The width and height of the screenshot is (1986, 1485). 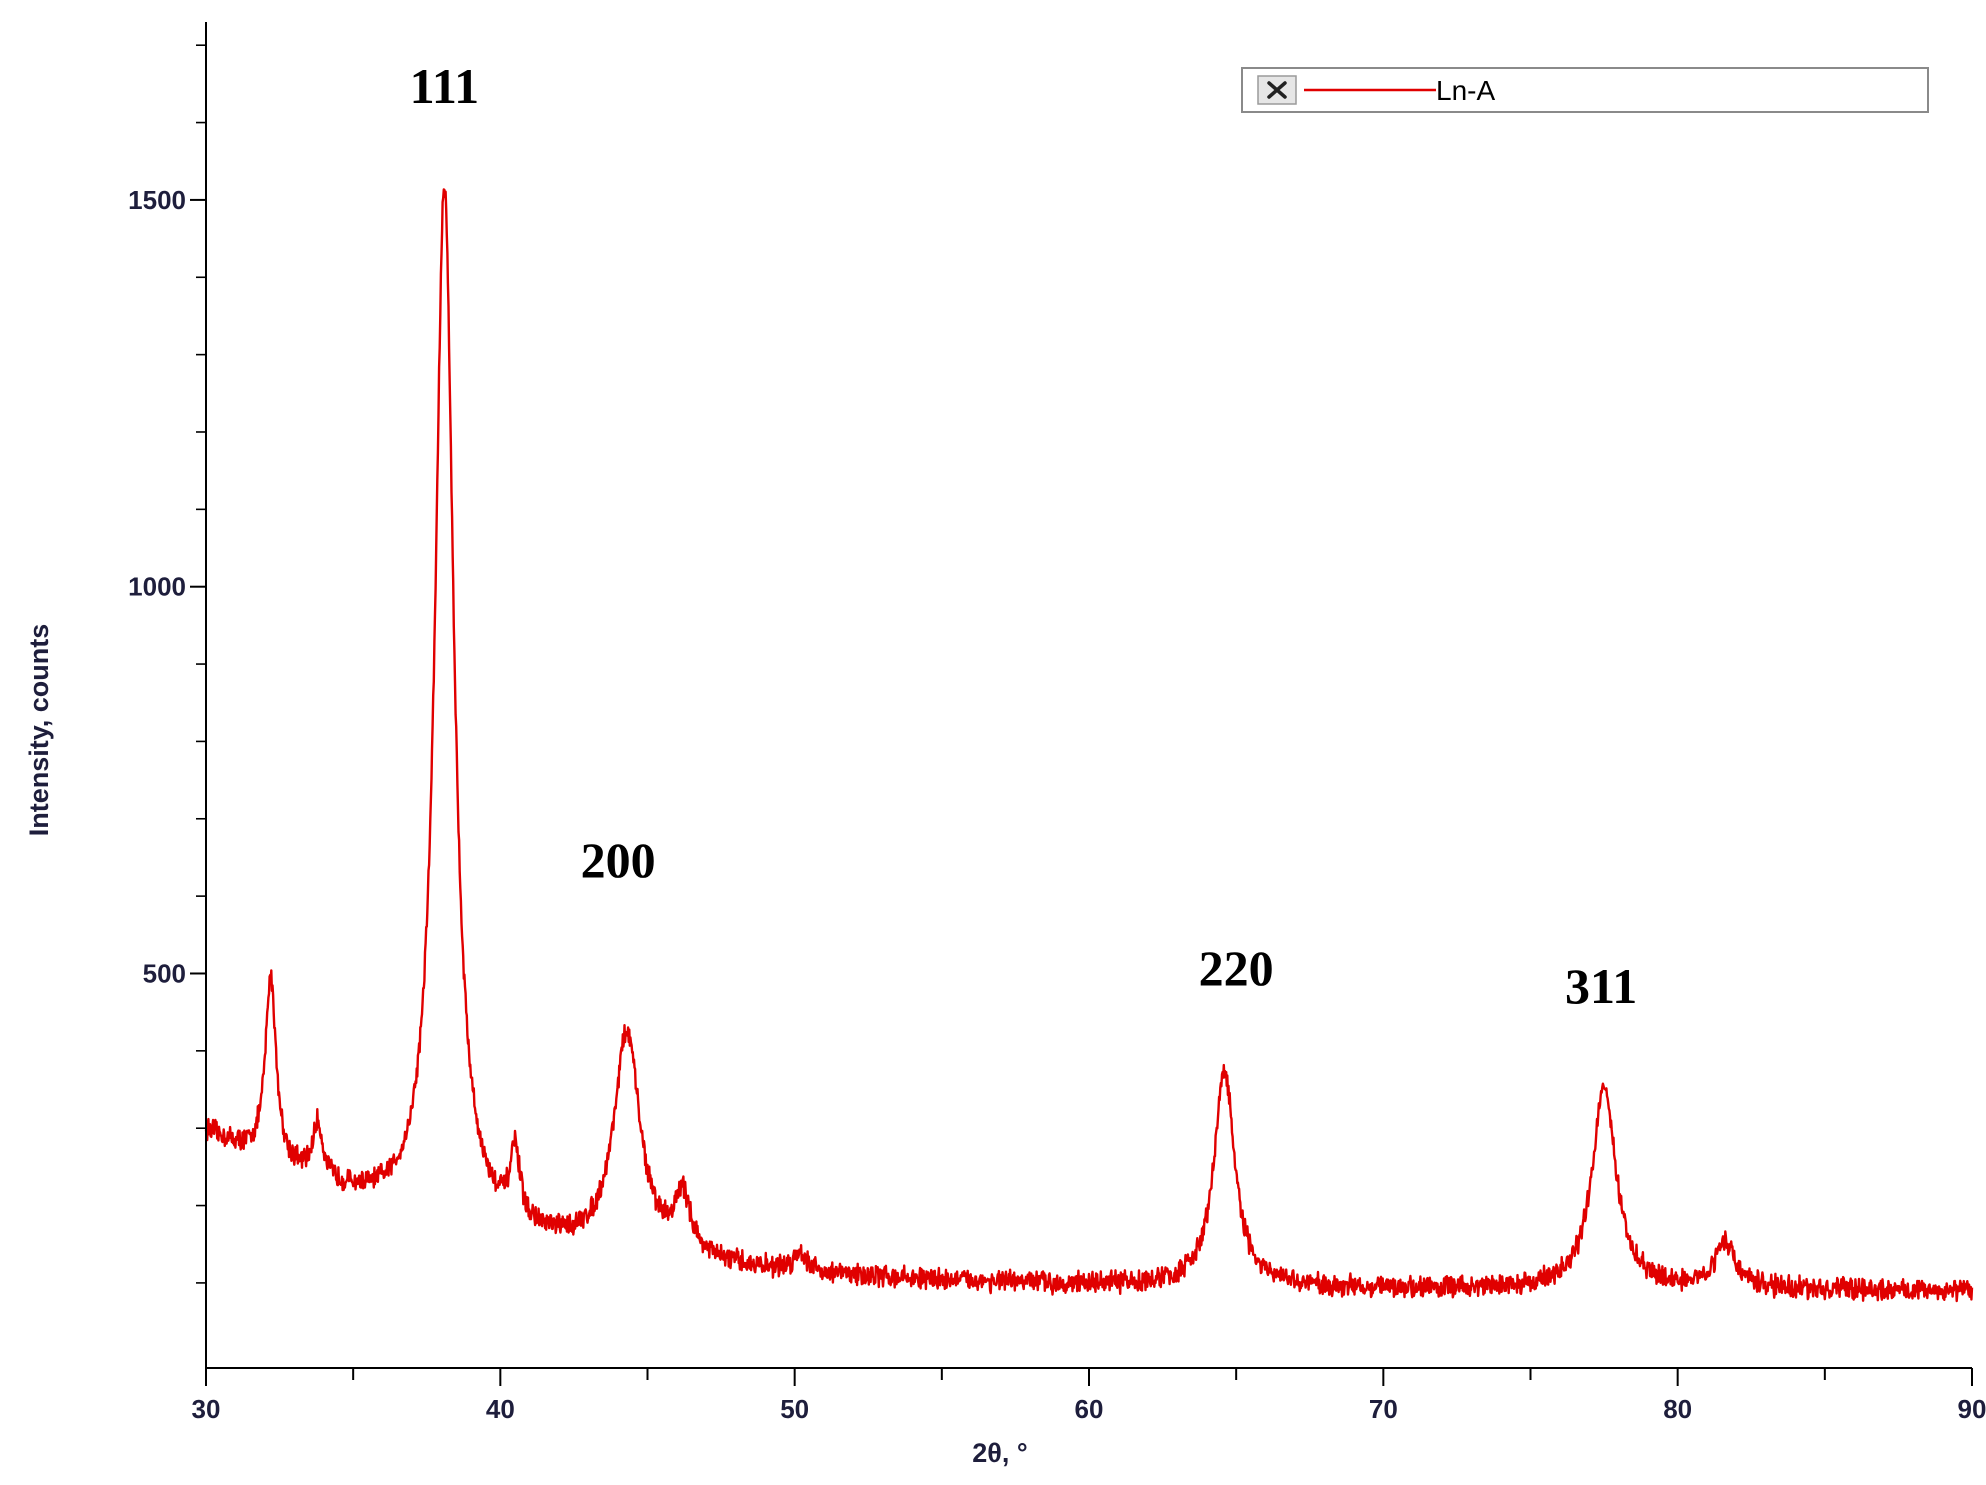 I want to click on legend: Ln-A, so click(x=1585, y=90).